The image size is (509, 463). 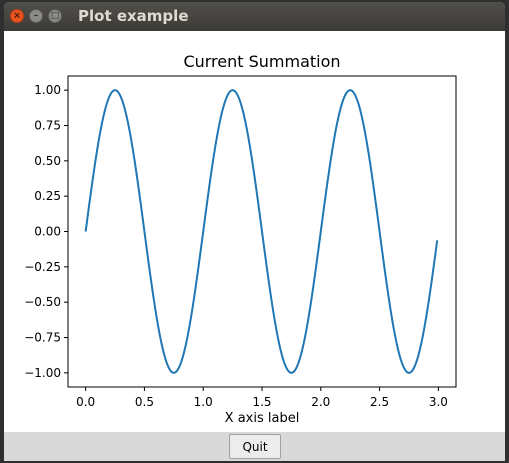 What do you see at coordinates (133, 16) in the screenshot?
I see `window-title: Plot example` at bounding box center [133, 16].